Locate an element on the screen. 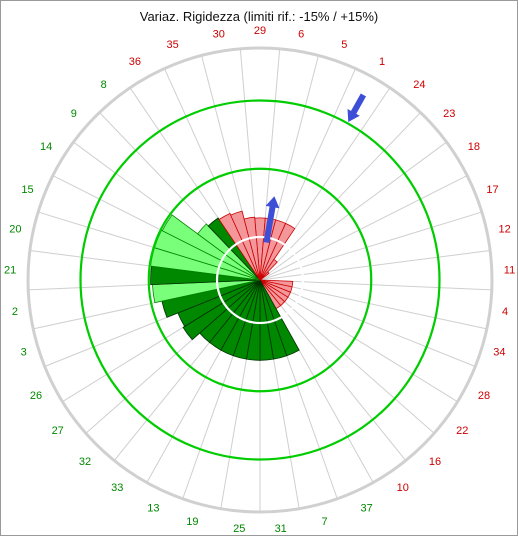  category-label-10: 10 is located at coordinates (403, 488).